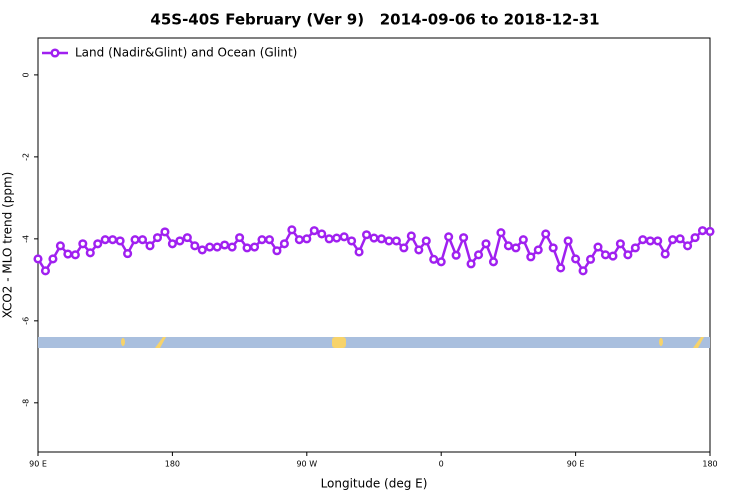  What do you see at coordinates (26, 321) in the screenshot?
I see `y-tick-label: -6` at bounding box center [26, 321].